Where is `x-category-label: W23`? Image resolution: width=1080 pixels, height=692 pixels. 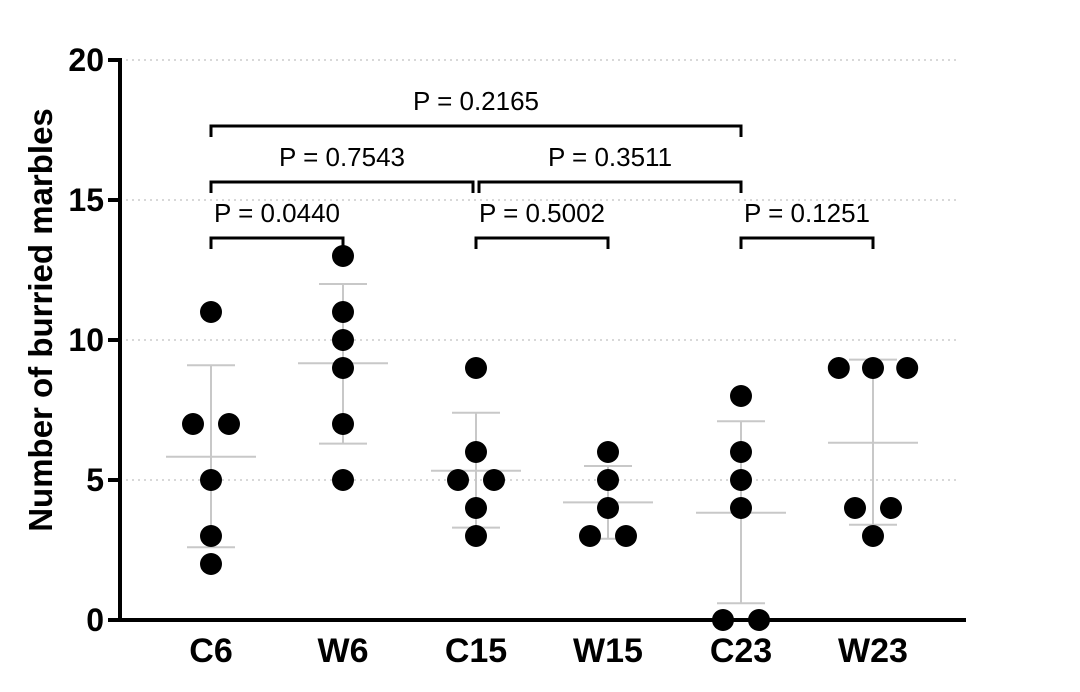 x-category-label: W23 is located at coordinates (873, 651).